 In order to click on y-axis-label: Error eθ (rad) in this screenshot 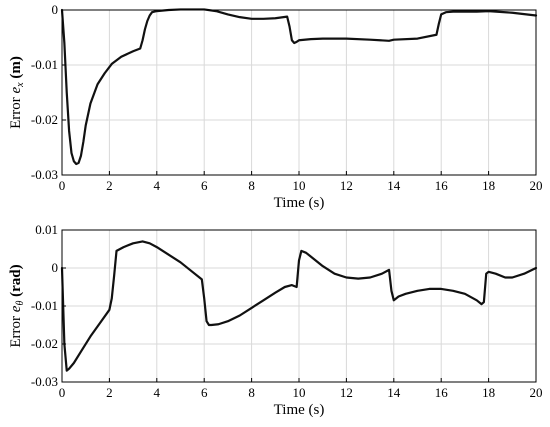, I will do `click(17, 305)`.